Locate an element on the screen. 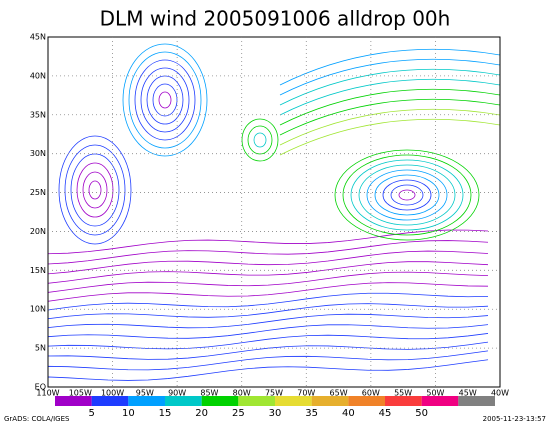 This screenshot has width=550, height=425. lat-label: 25N is located at coordinates (38, 192).